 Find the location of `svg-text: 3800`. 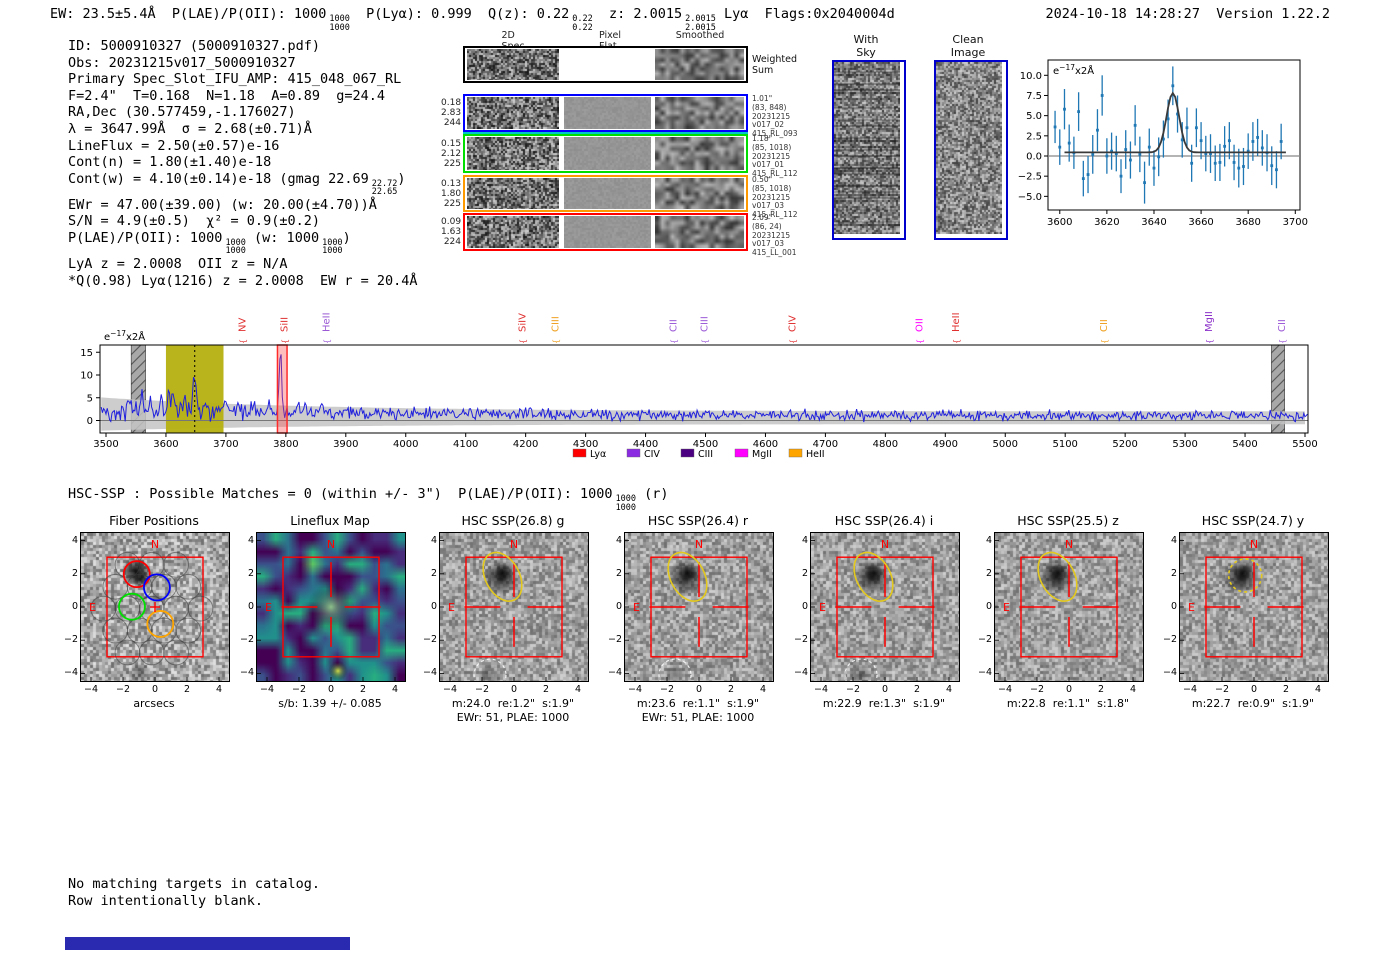

svg-text: 3800 is located at coordinates (285, 444).